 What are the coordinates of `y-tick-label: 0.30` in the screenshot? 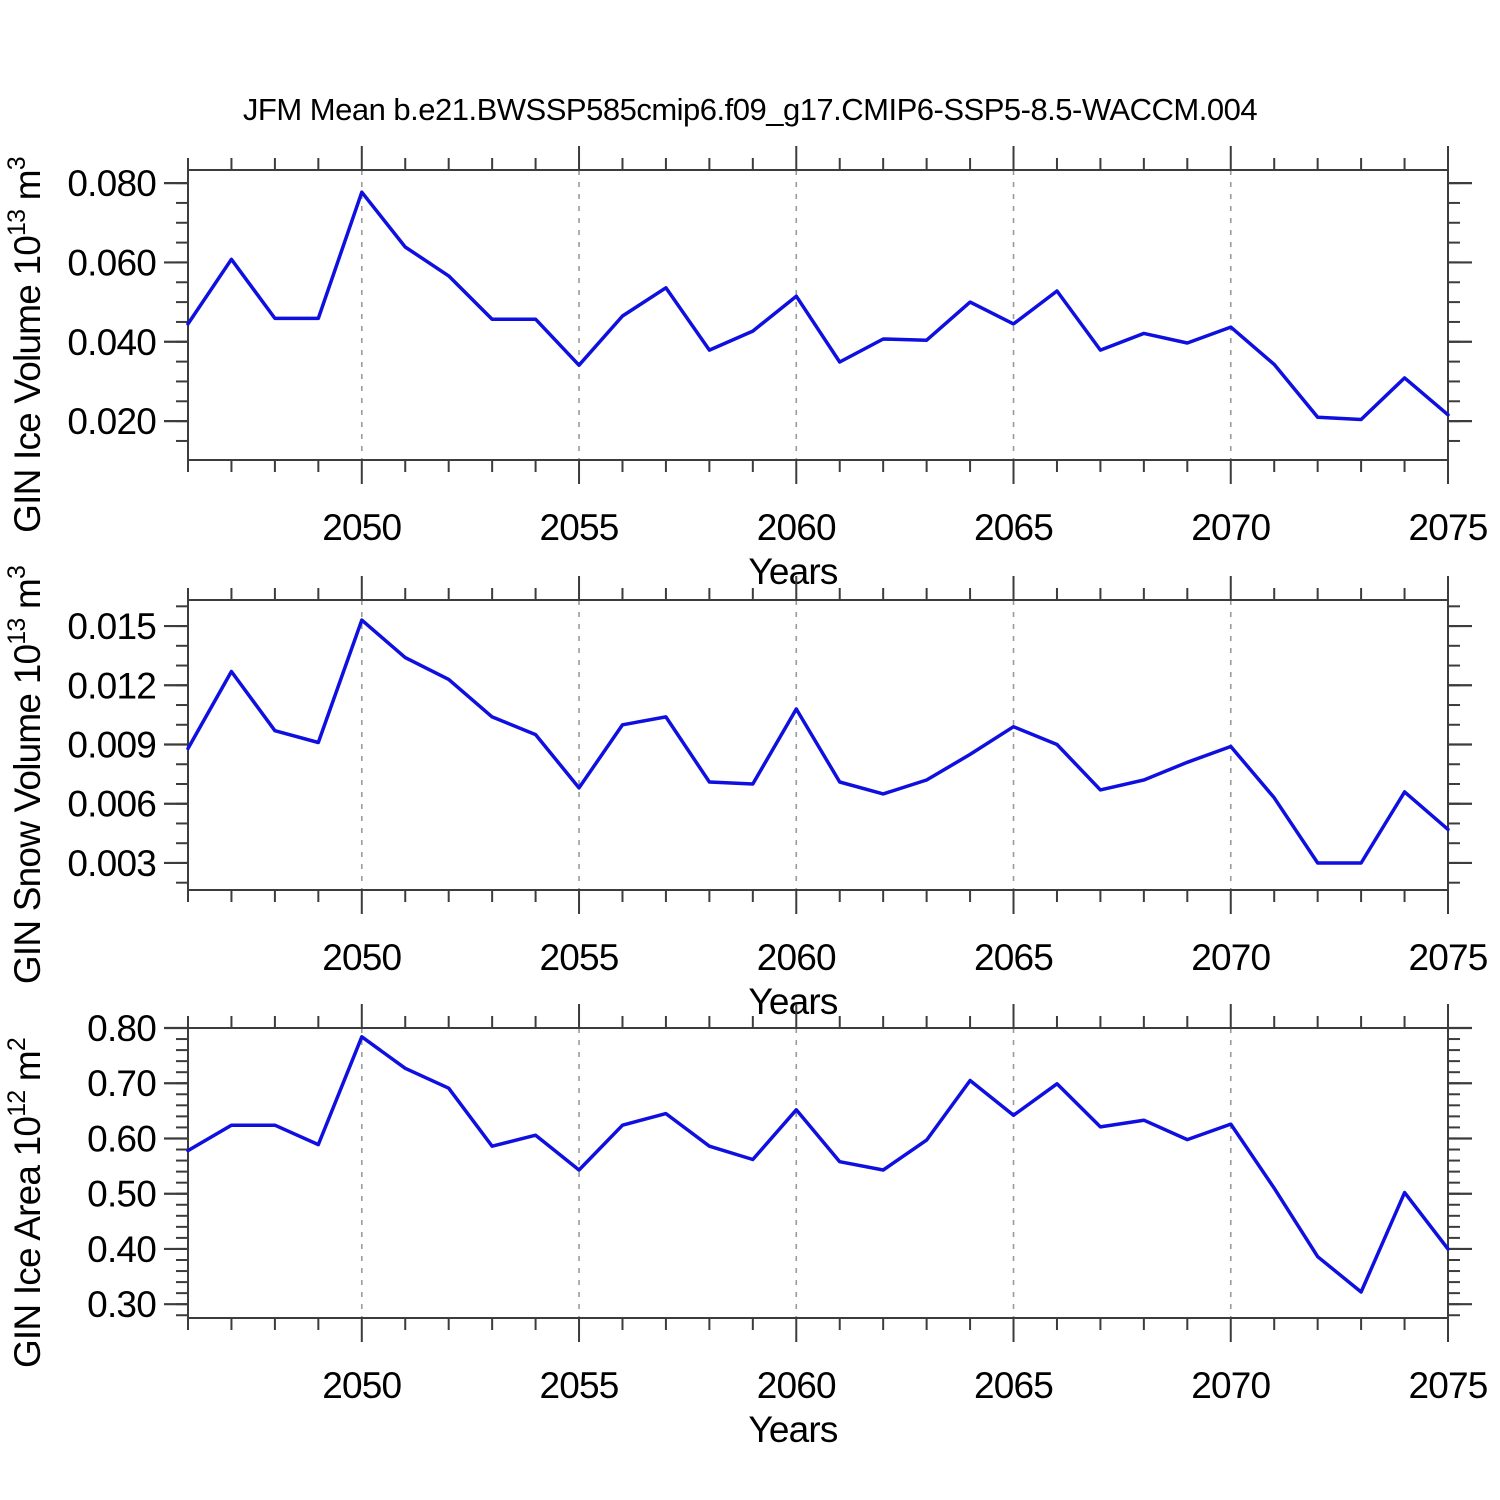 It's located at (121, 1304).